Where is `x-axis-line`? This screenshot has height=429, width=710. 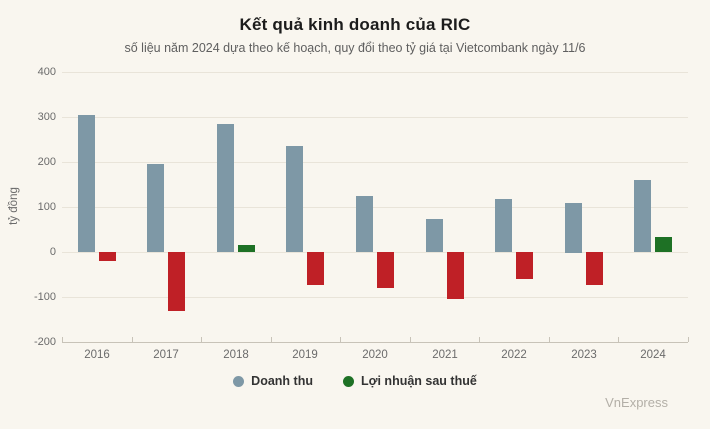 x-axis-line is located at coordinates (375, 342).